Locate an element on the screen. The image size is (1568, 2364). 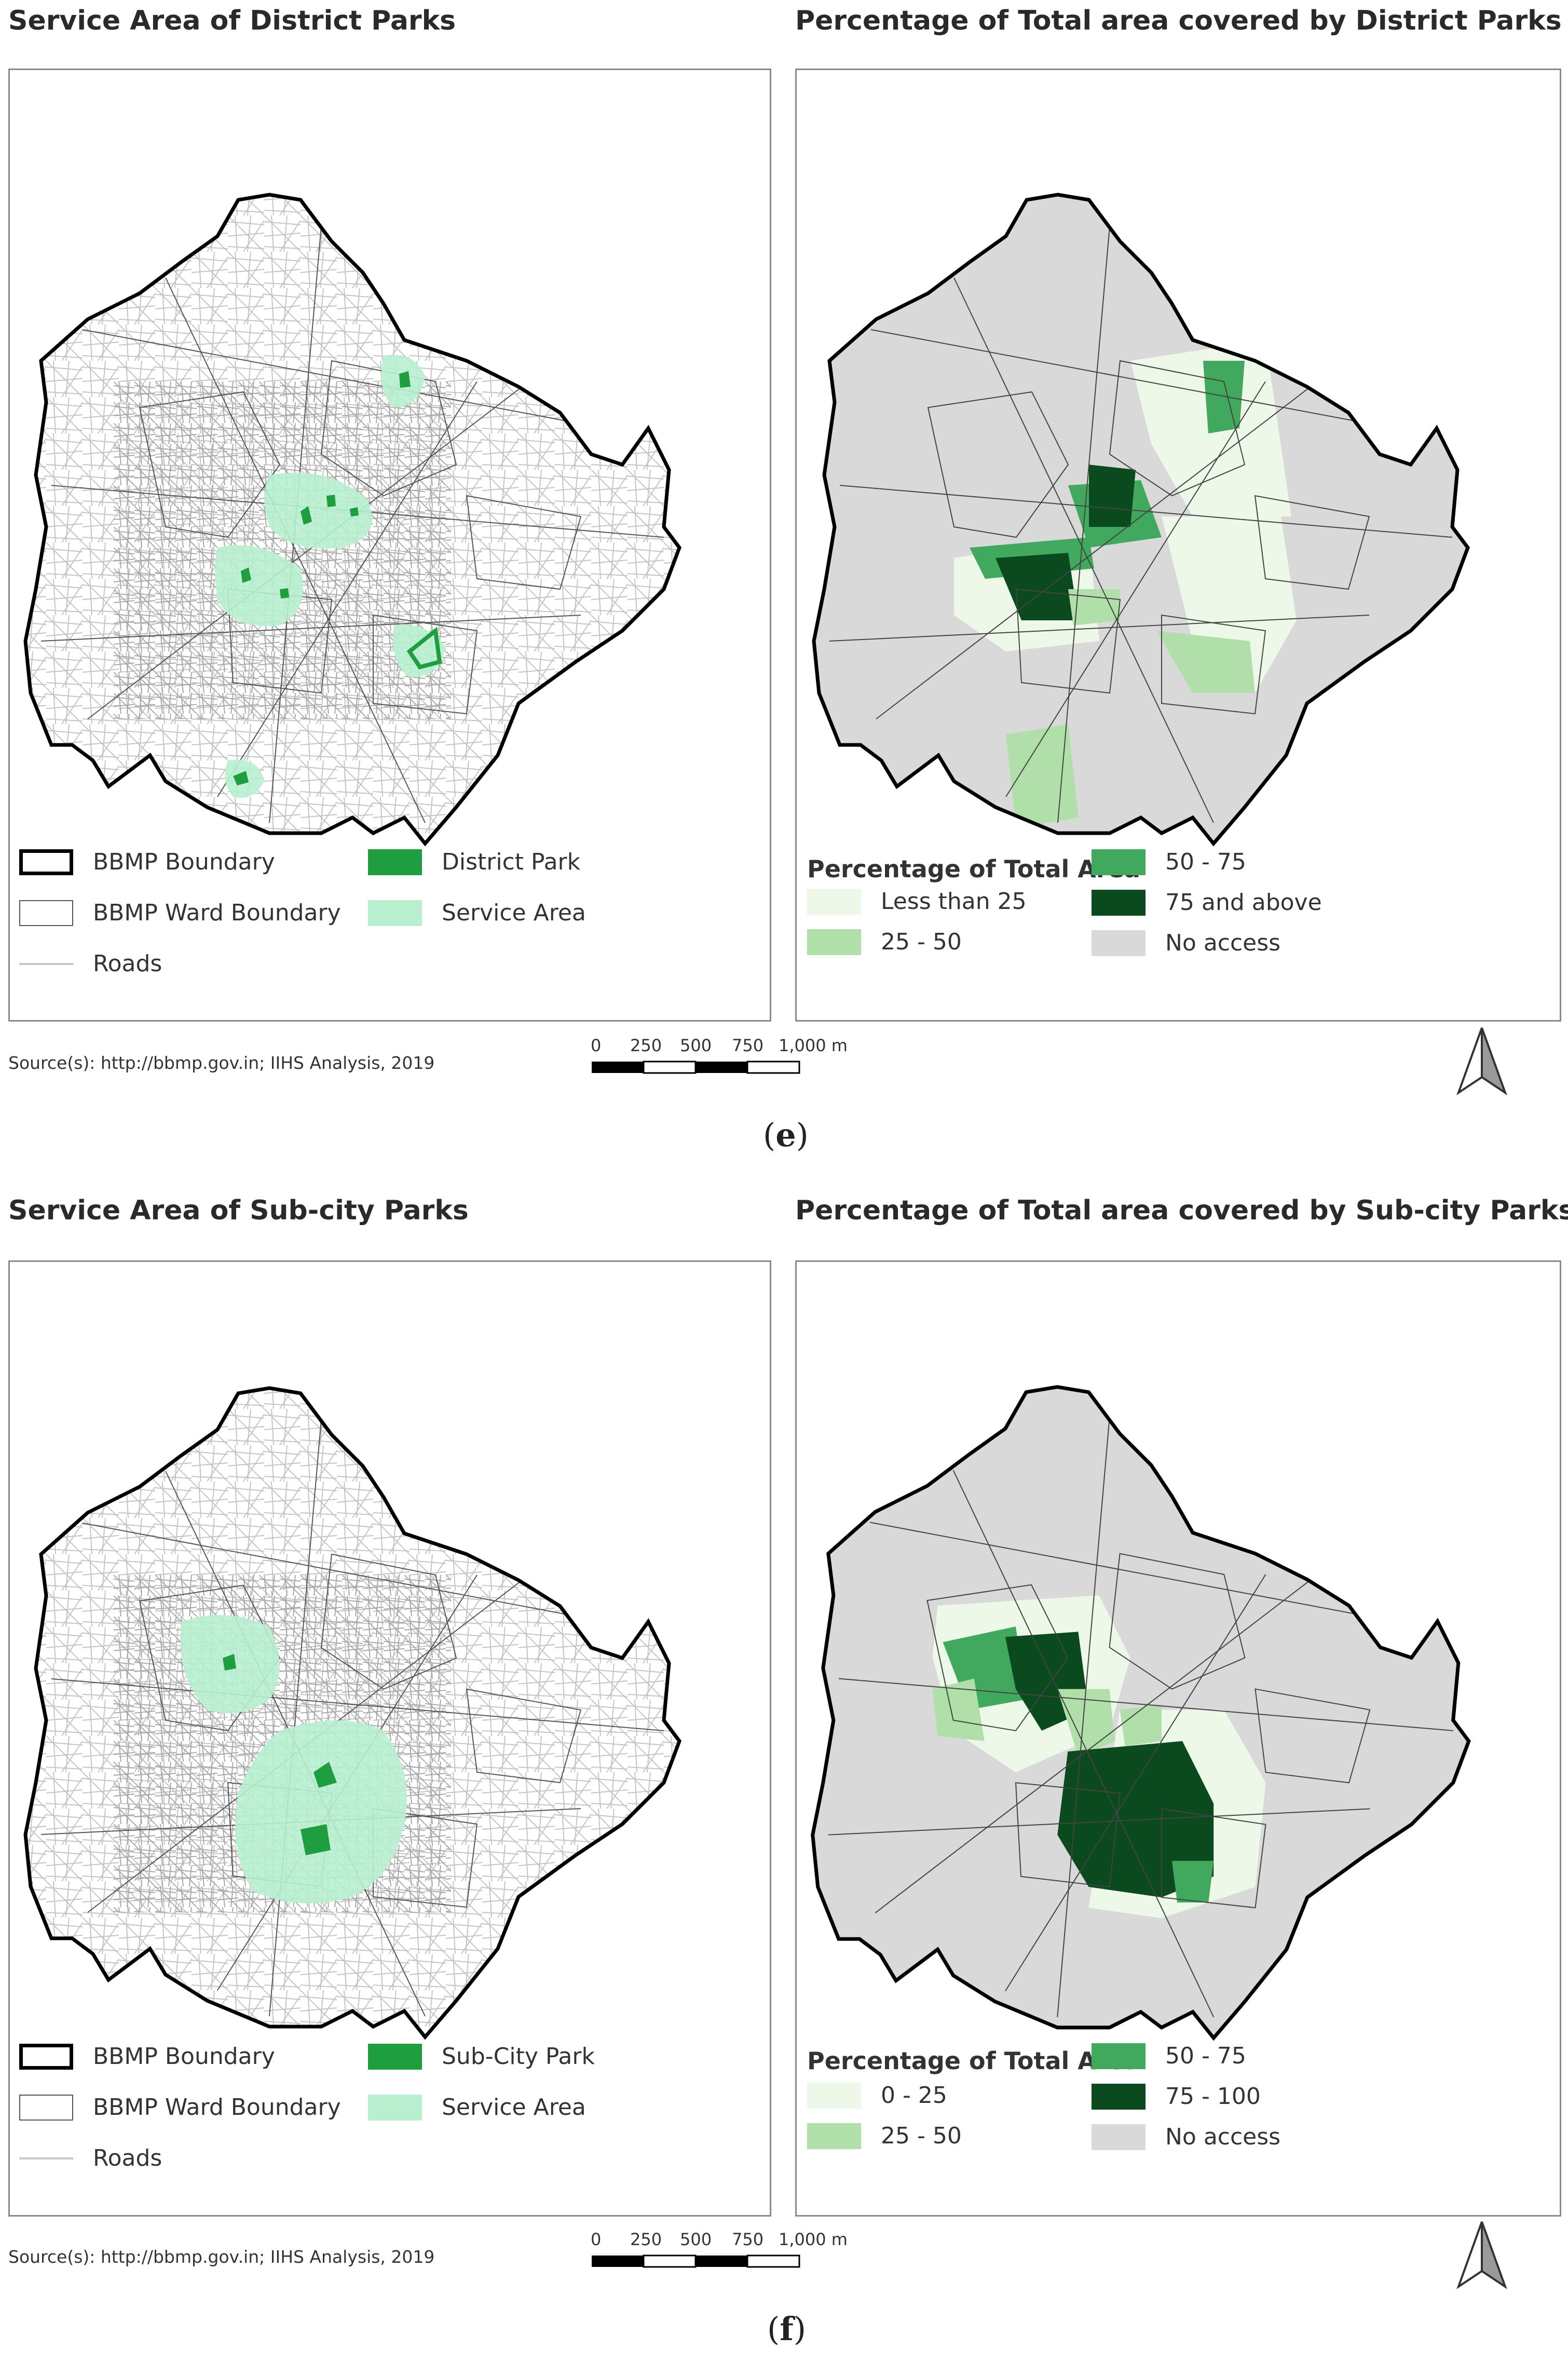
legend-label-c4: 75 and above is located at coordinates (1243, 902).